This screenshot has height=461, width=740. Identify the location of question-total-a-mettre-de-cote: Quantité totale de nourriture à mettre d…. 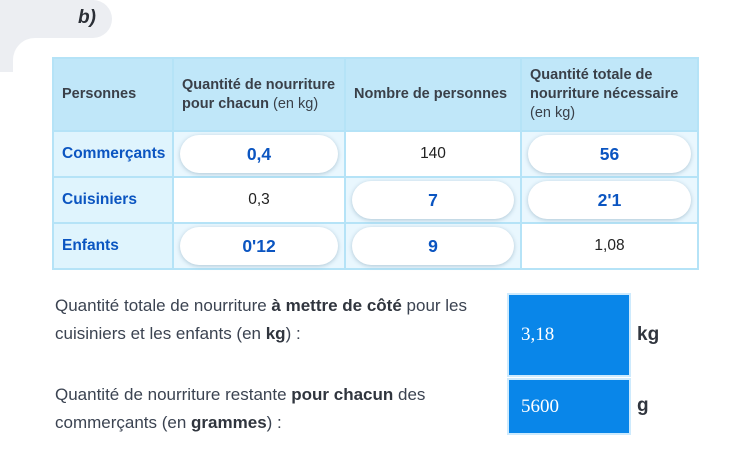
(282, 320).